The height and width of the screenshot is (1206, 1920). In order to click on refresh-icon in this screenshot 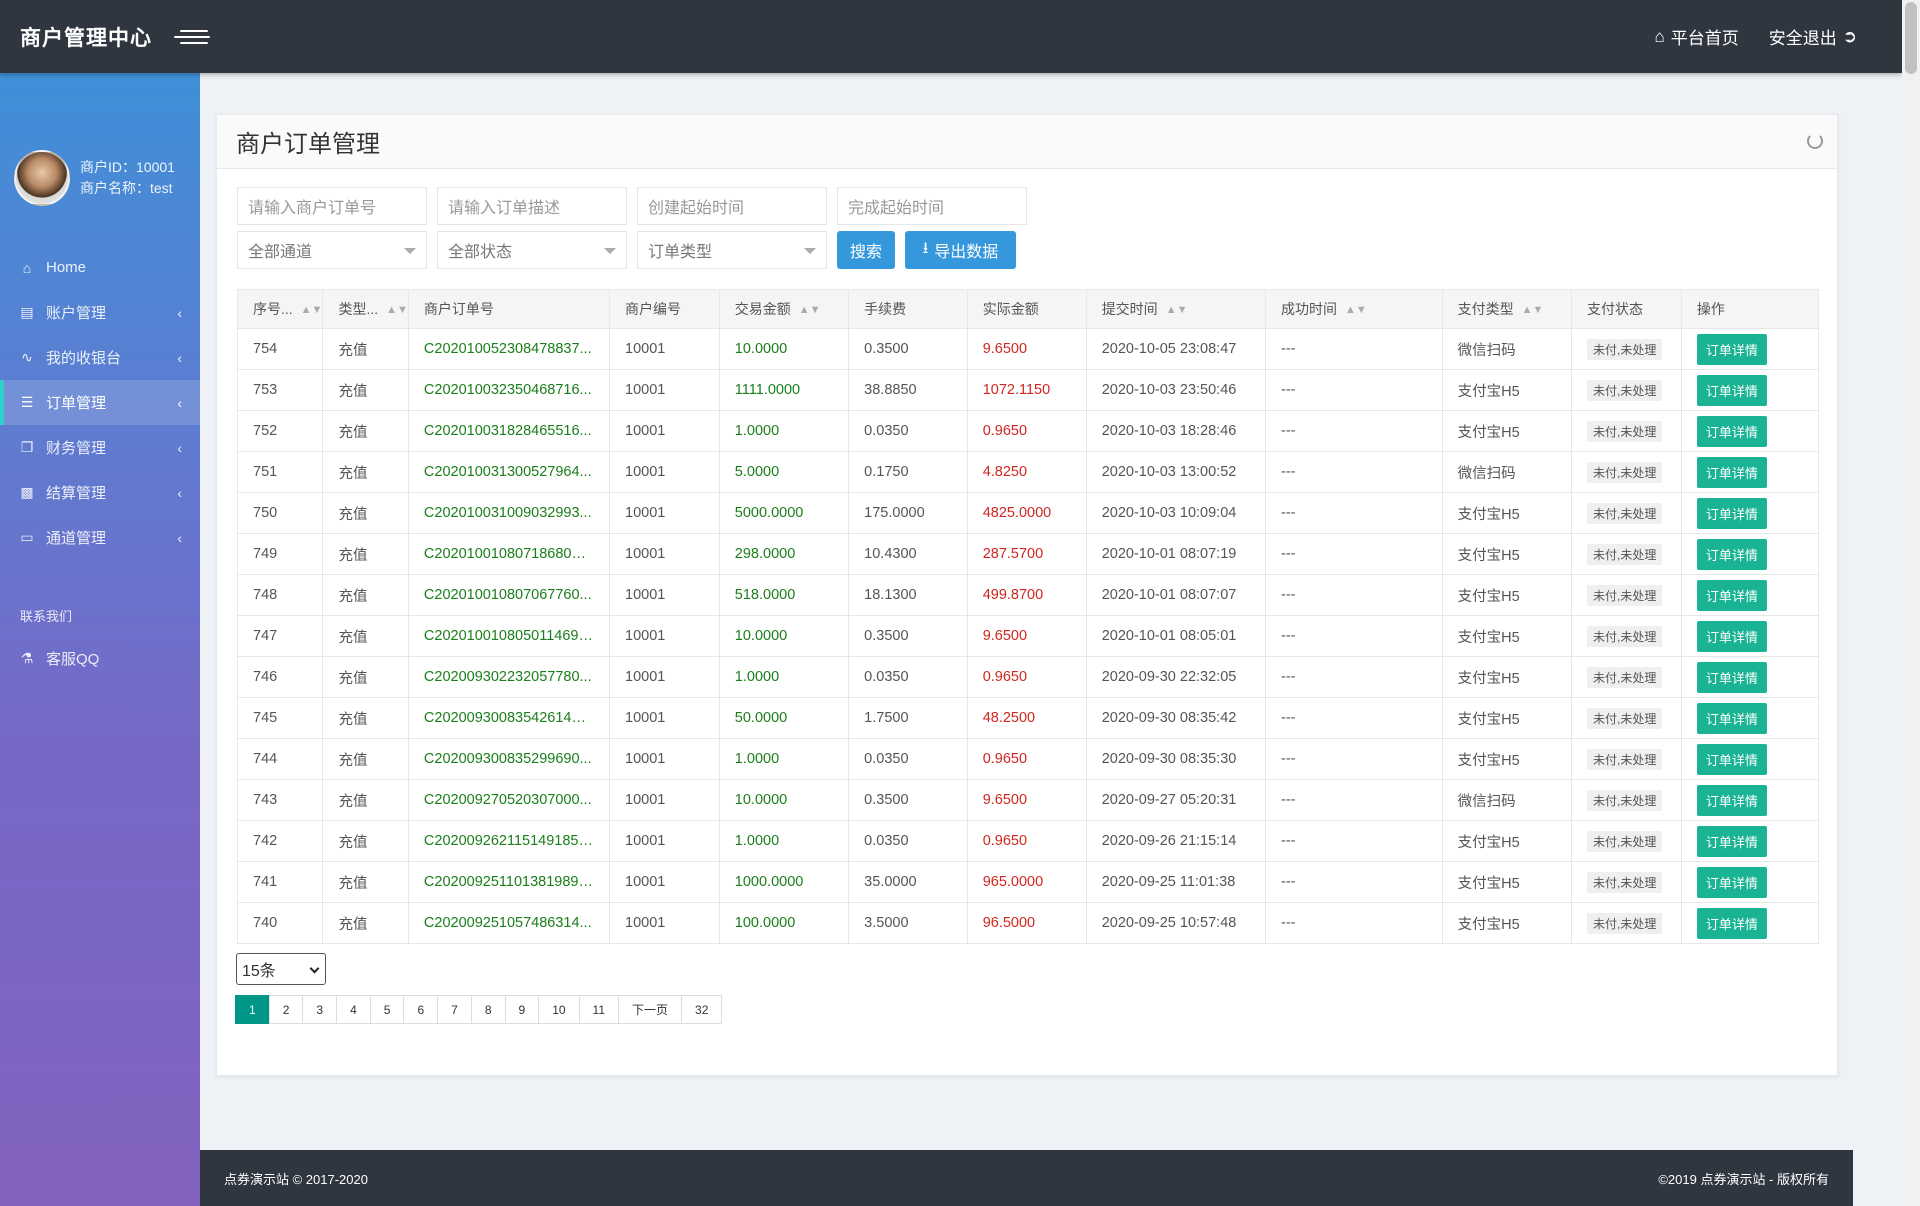, I will do `click(1815, 141)`.